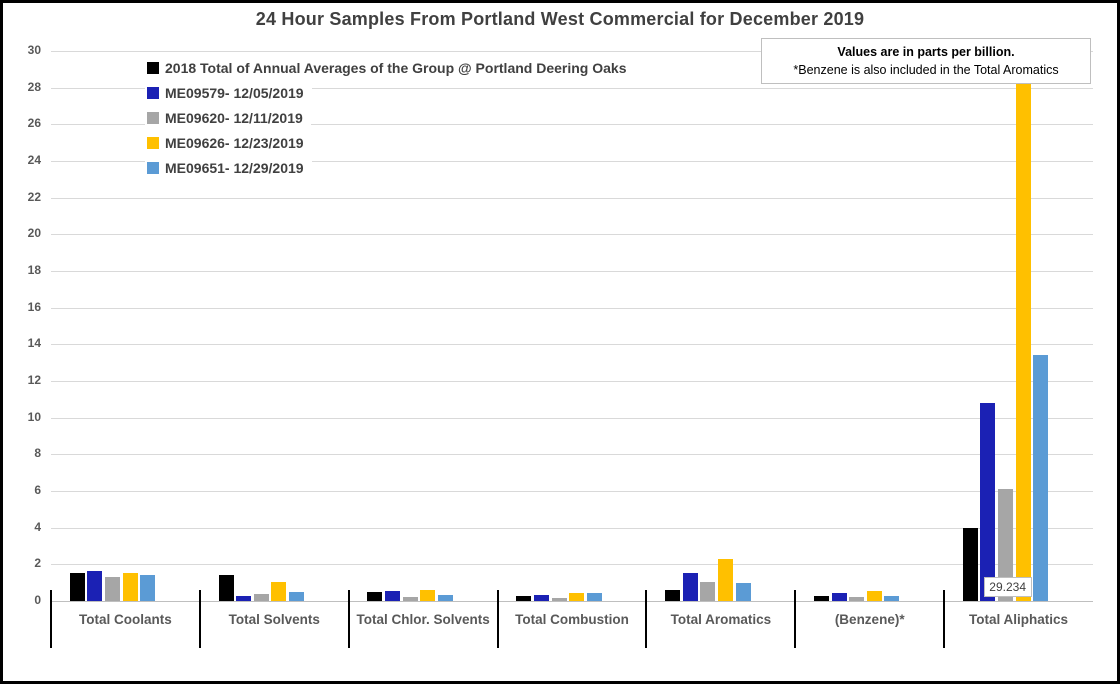 This screenshot has width=1120, height=684. What do you see at coordinates (34, 86) in the screenshot?
I see `y-axis-tick-label: 28` at bounding box center [34, 86].